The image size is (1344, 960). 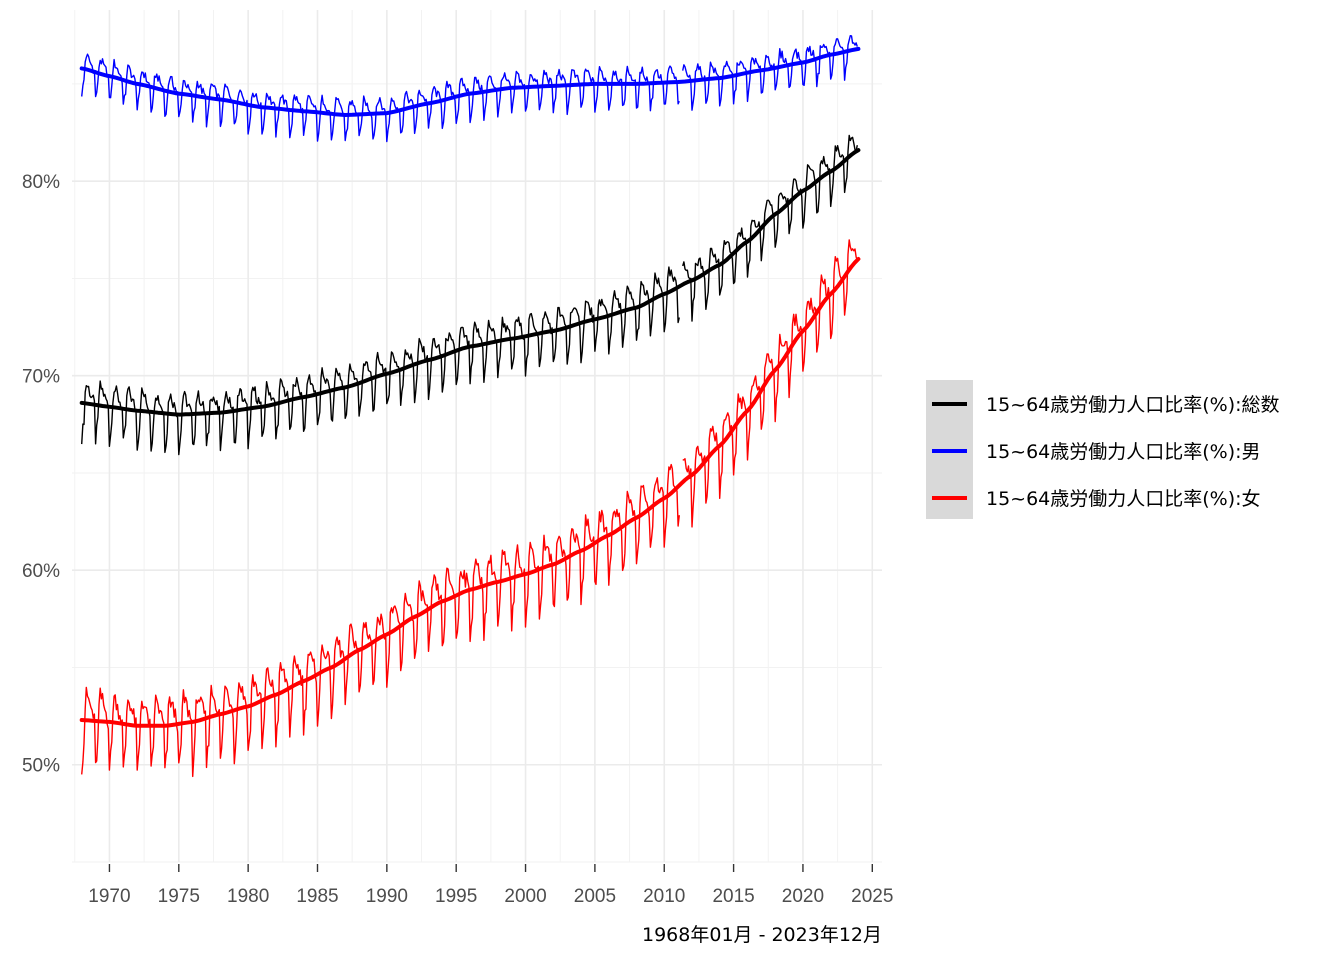 What do you see at coordinates (41, 571) in the screenshot?
I see `y-tick-label: 60%` at bounding box center [41, 571].